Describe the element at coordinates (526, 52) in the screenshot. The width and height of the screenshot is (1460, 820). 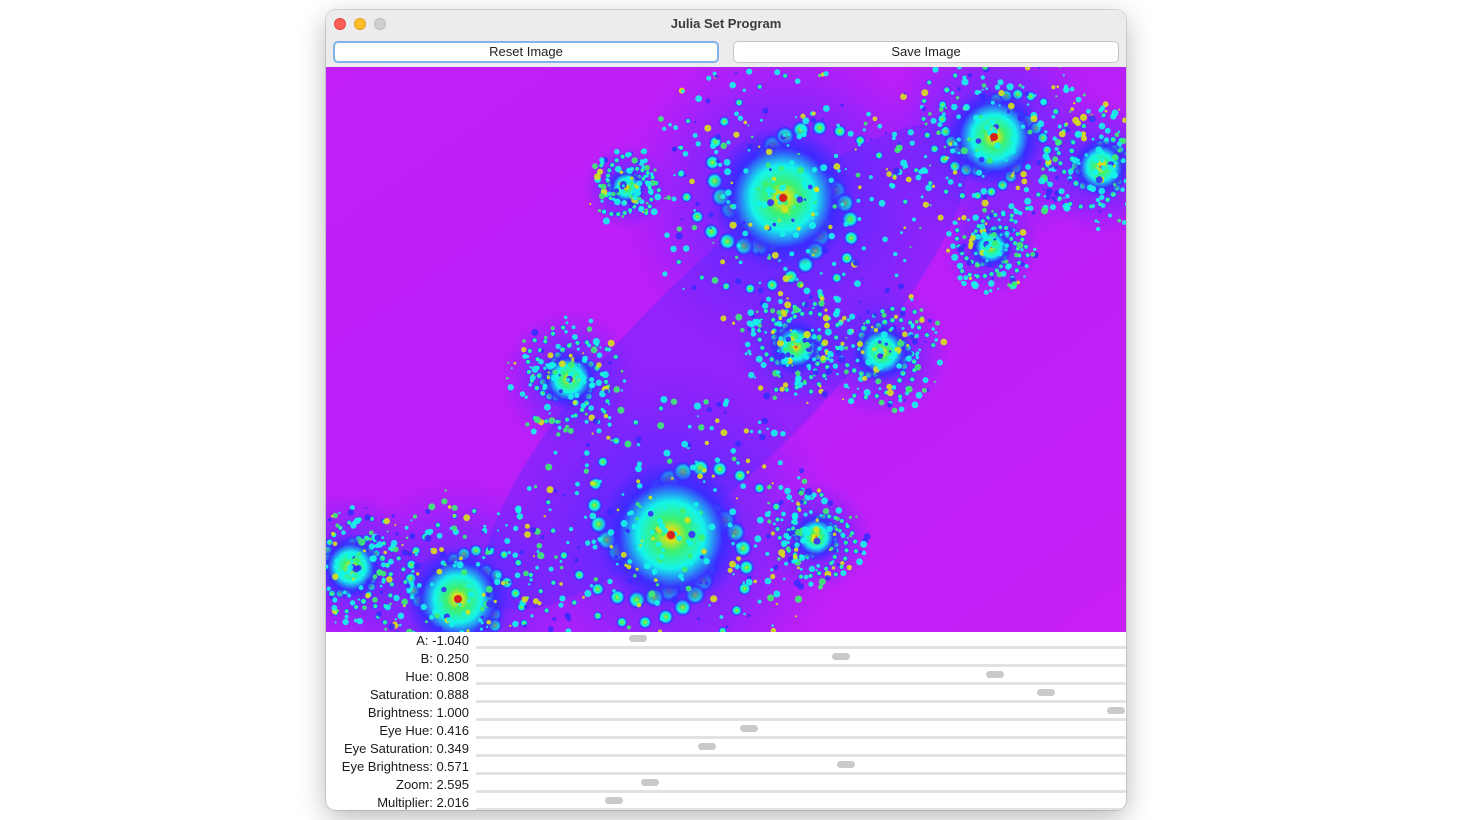
I see `reset-image-button: Reset Image` at that location.